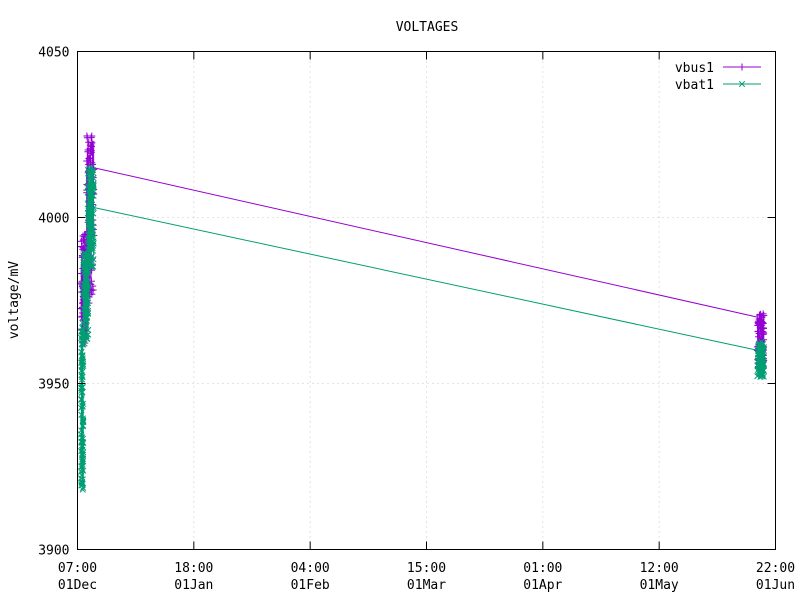 The width and height of the screenshot is (800, 600). Describe the element at coordinates (77, 585) in the screenshot. I see `x-tick-label-date: 01Dec` at that location.